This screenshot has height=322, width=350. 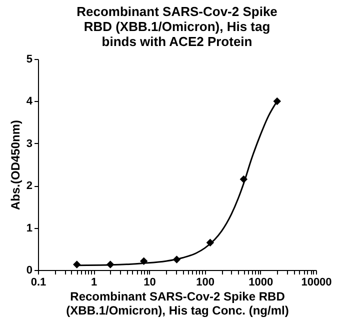 I want to click on y-tick-label: 1, so click(x=29, y=228).